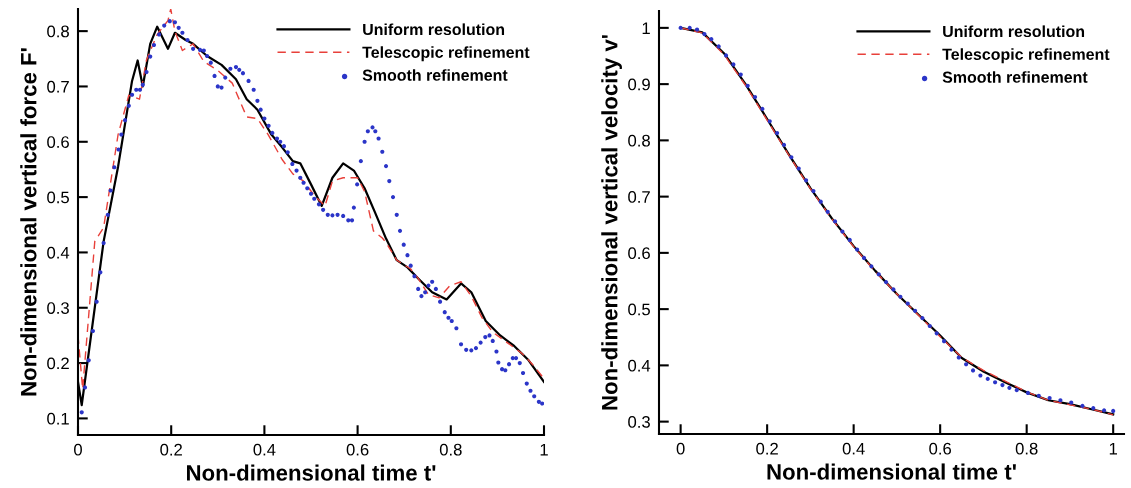 The width and height of the screenshot is (1131, 488). Describe the element at coordinates (646, 28) in the screenshot. I see `y-tick-label: 1` at that location.